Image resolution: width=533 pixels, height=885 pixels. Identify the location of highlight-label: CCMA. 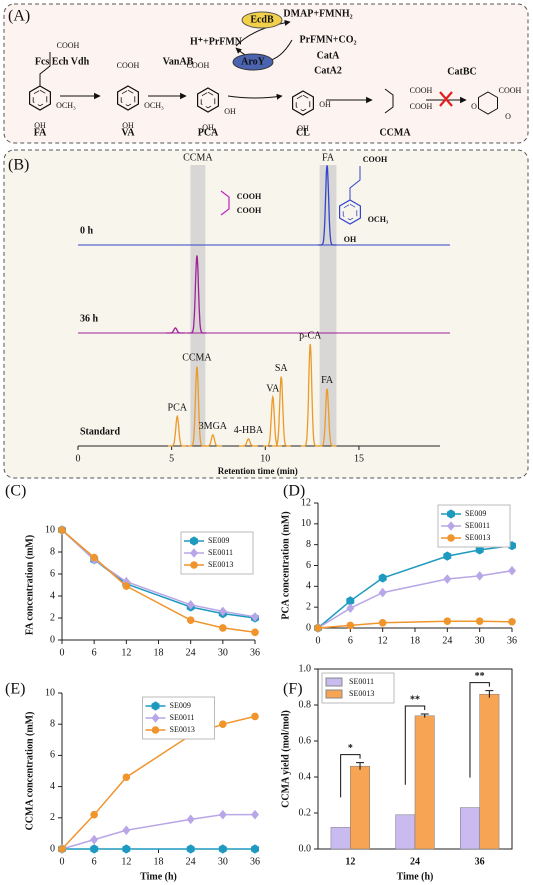
(198, 157).